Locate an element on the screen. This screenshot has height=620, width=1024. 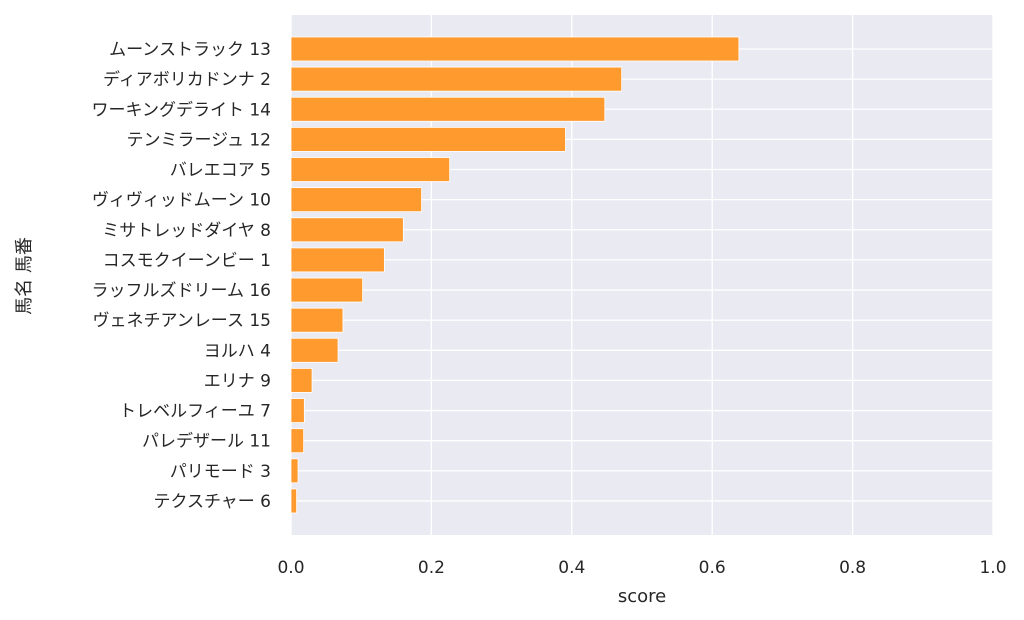
y-tick-label: ヴェネチアンレース 15 is located at coordinates (181, 321).